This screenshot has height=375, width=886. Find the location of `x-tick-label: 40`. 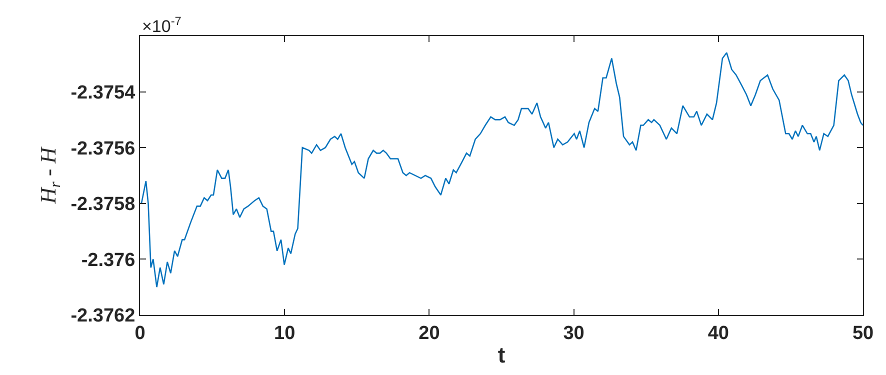

x-tick-label: 40 is located at coordinates (718, 333).